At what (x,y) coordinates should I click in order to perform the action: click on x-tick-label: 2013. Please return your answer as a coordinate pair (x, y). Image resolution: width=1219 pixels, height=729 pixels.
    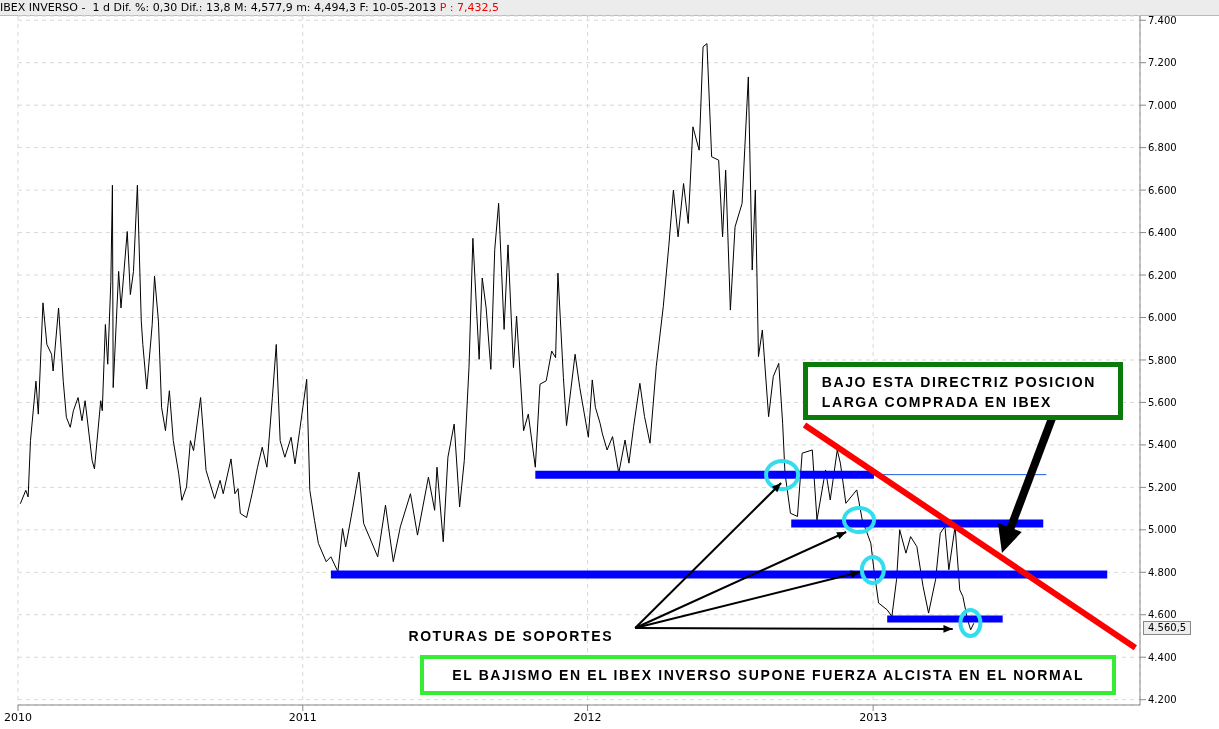
    Looking at the image, I should click on (873, 717).